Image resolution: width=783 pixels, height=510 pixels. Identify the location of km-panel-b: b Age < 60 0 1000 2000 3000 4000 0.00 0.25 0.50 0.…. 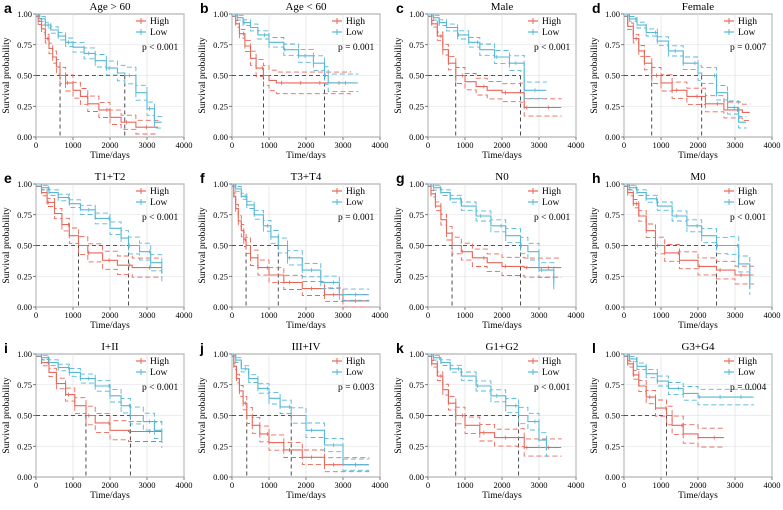
(293, 80).